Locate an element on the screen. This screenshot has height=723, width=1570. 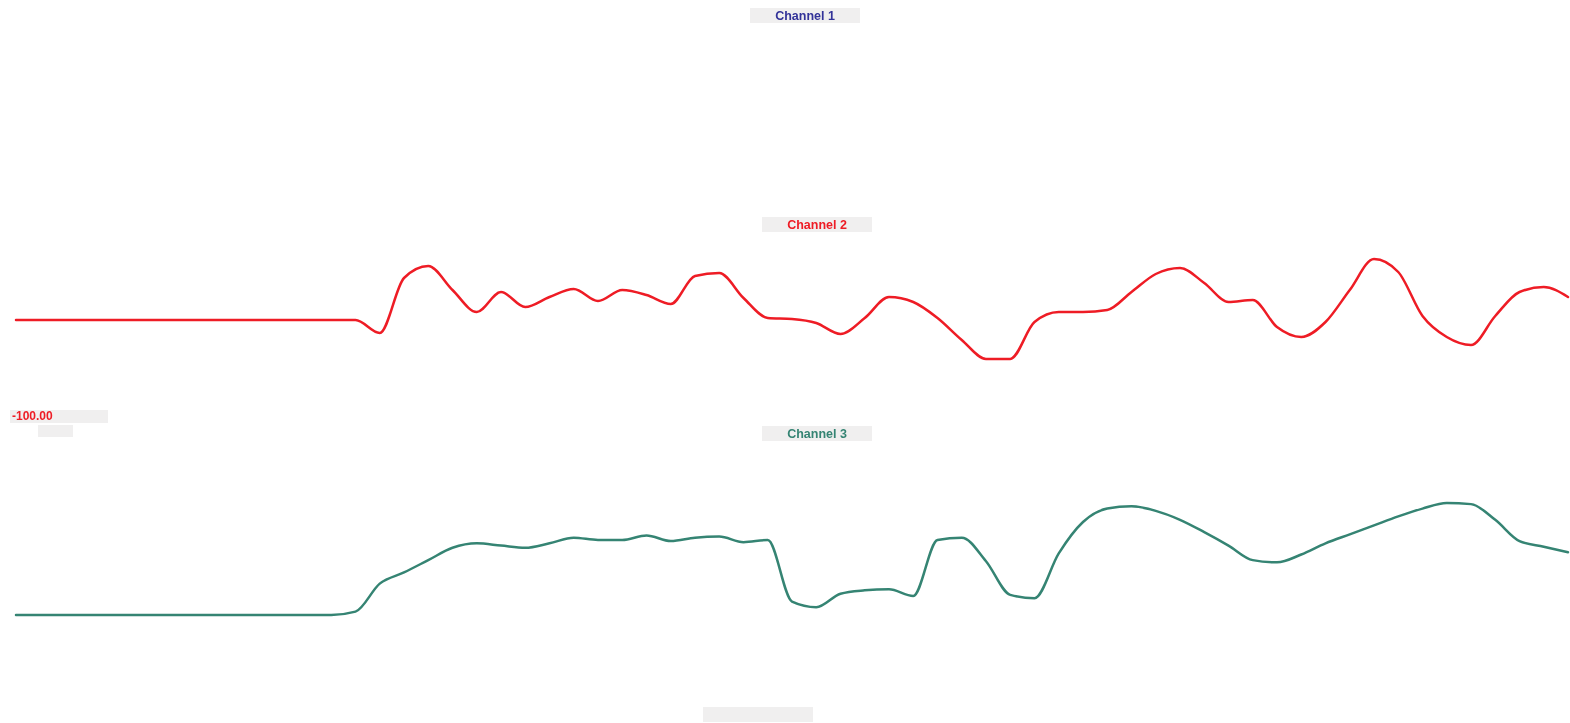
chart-title: Channel 3 is located at coordinates (817, 433).